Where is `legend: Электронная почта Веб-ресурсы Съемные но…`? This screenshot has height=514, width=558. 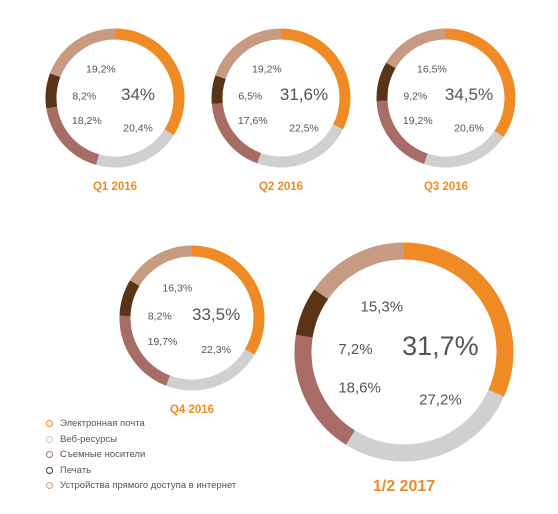 legend: Электронная почта Веб-ресурсы Съемные но… is located at coordinates (141, 455).